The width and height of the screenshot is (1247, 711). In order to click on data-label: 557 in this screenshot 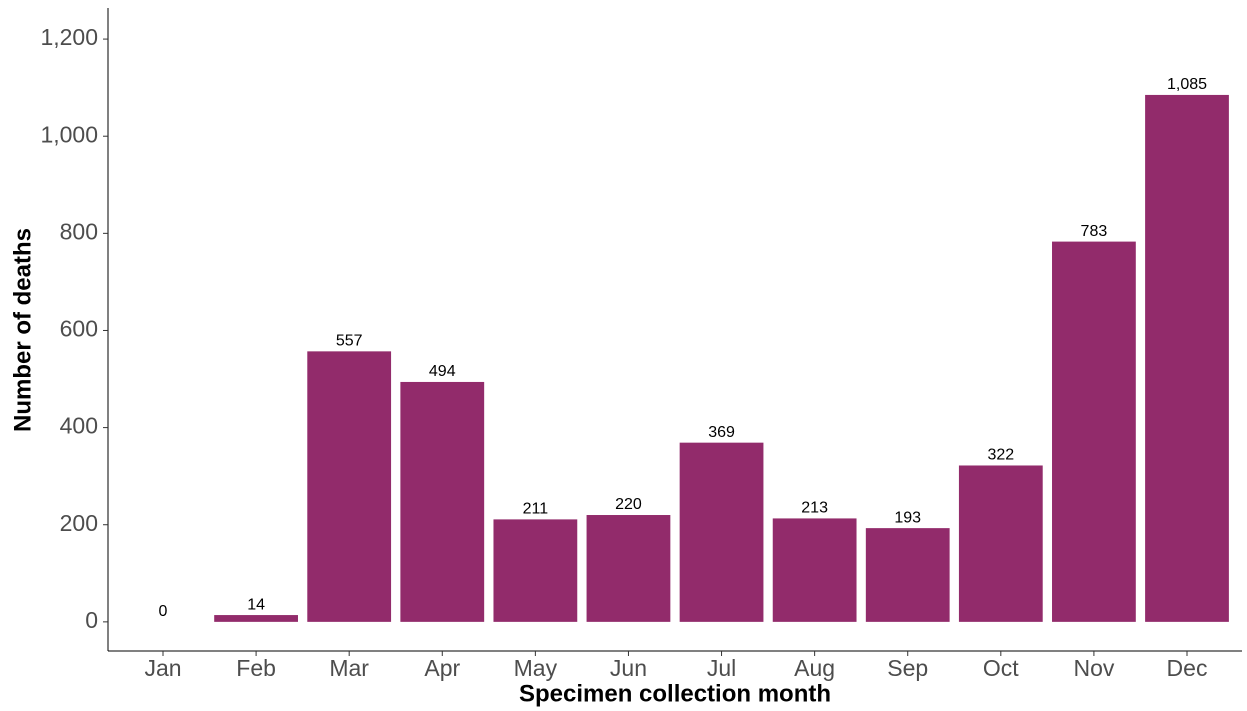, I will do `click(349, 341)`.